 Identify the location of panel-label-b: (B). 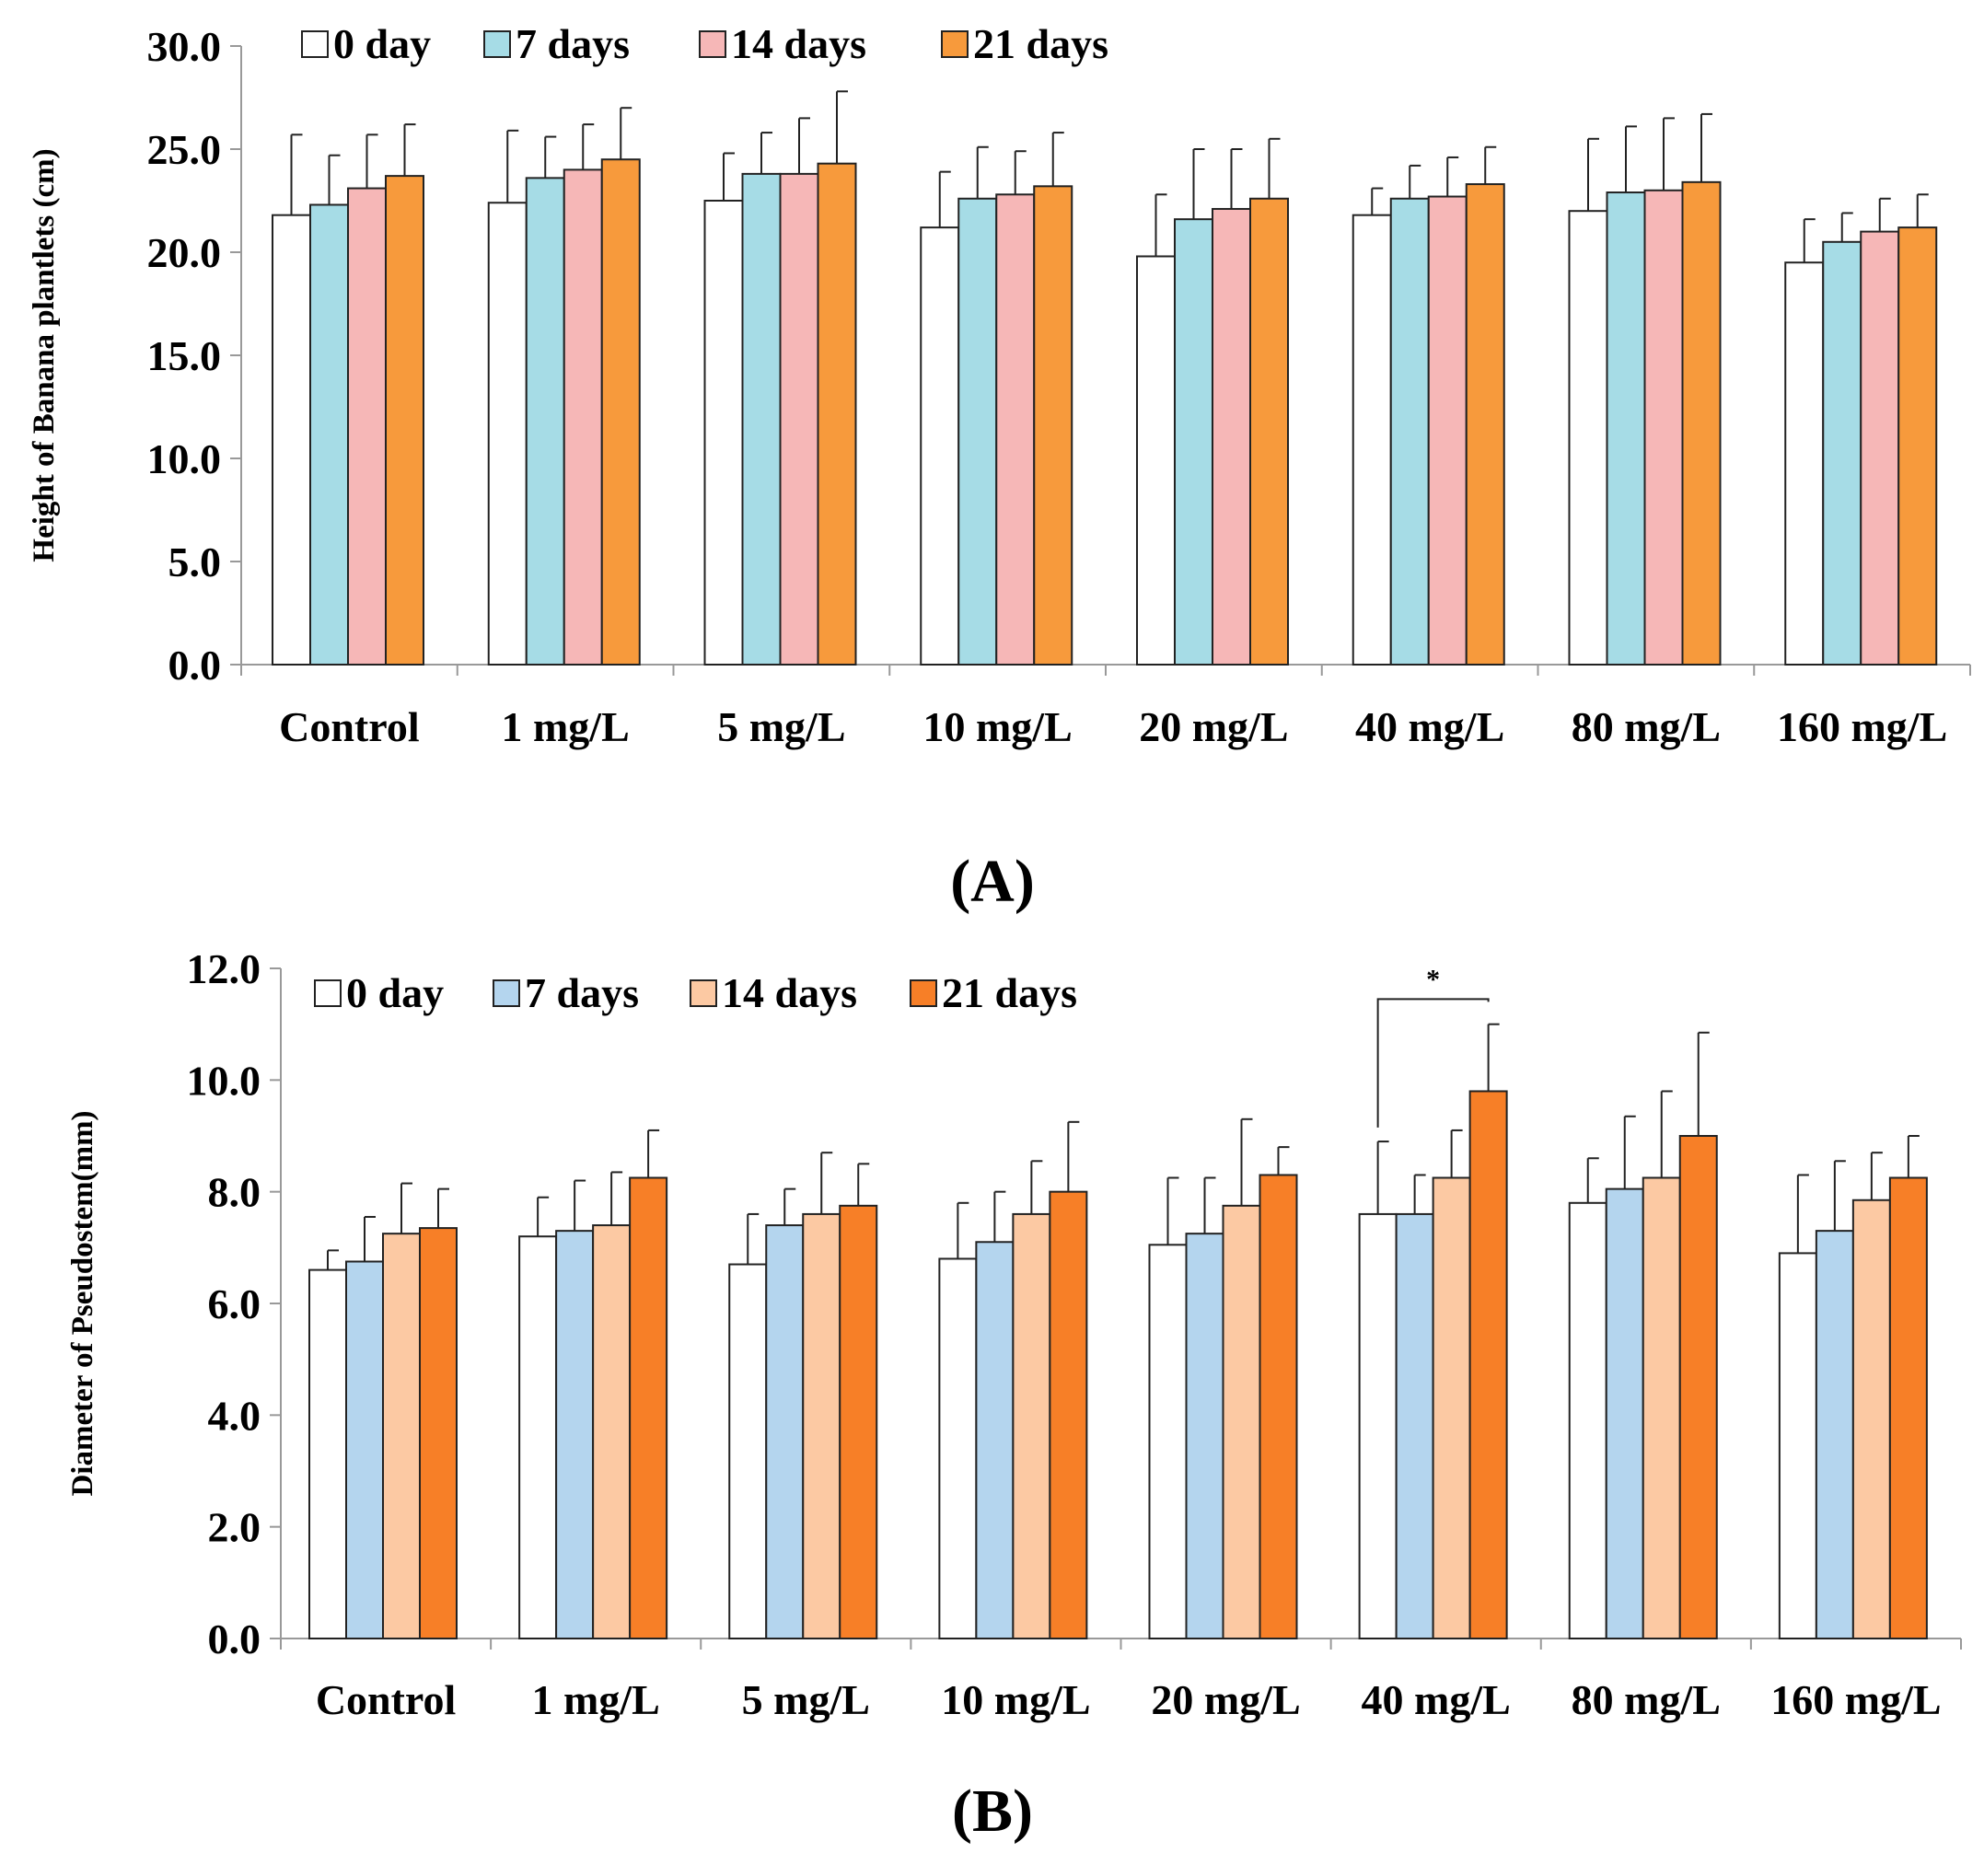
(992, 1811).